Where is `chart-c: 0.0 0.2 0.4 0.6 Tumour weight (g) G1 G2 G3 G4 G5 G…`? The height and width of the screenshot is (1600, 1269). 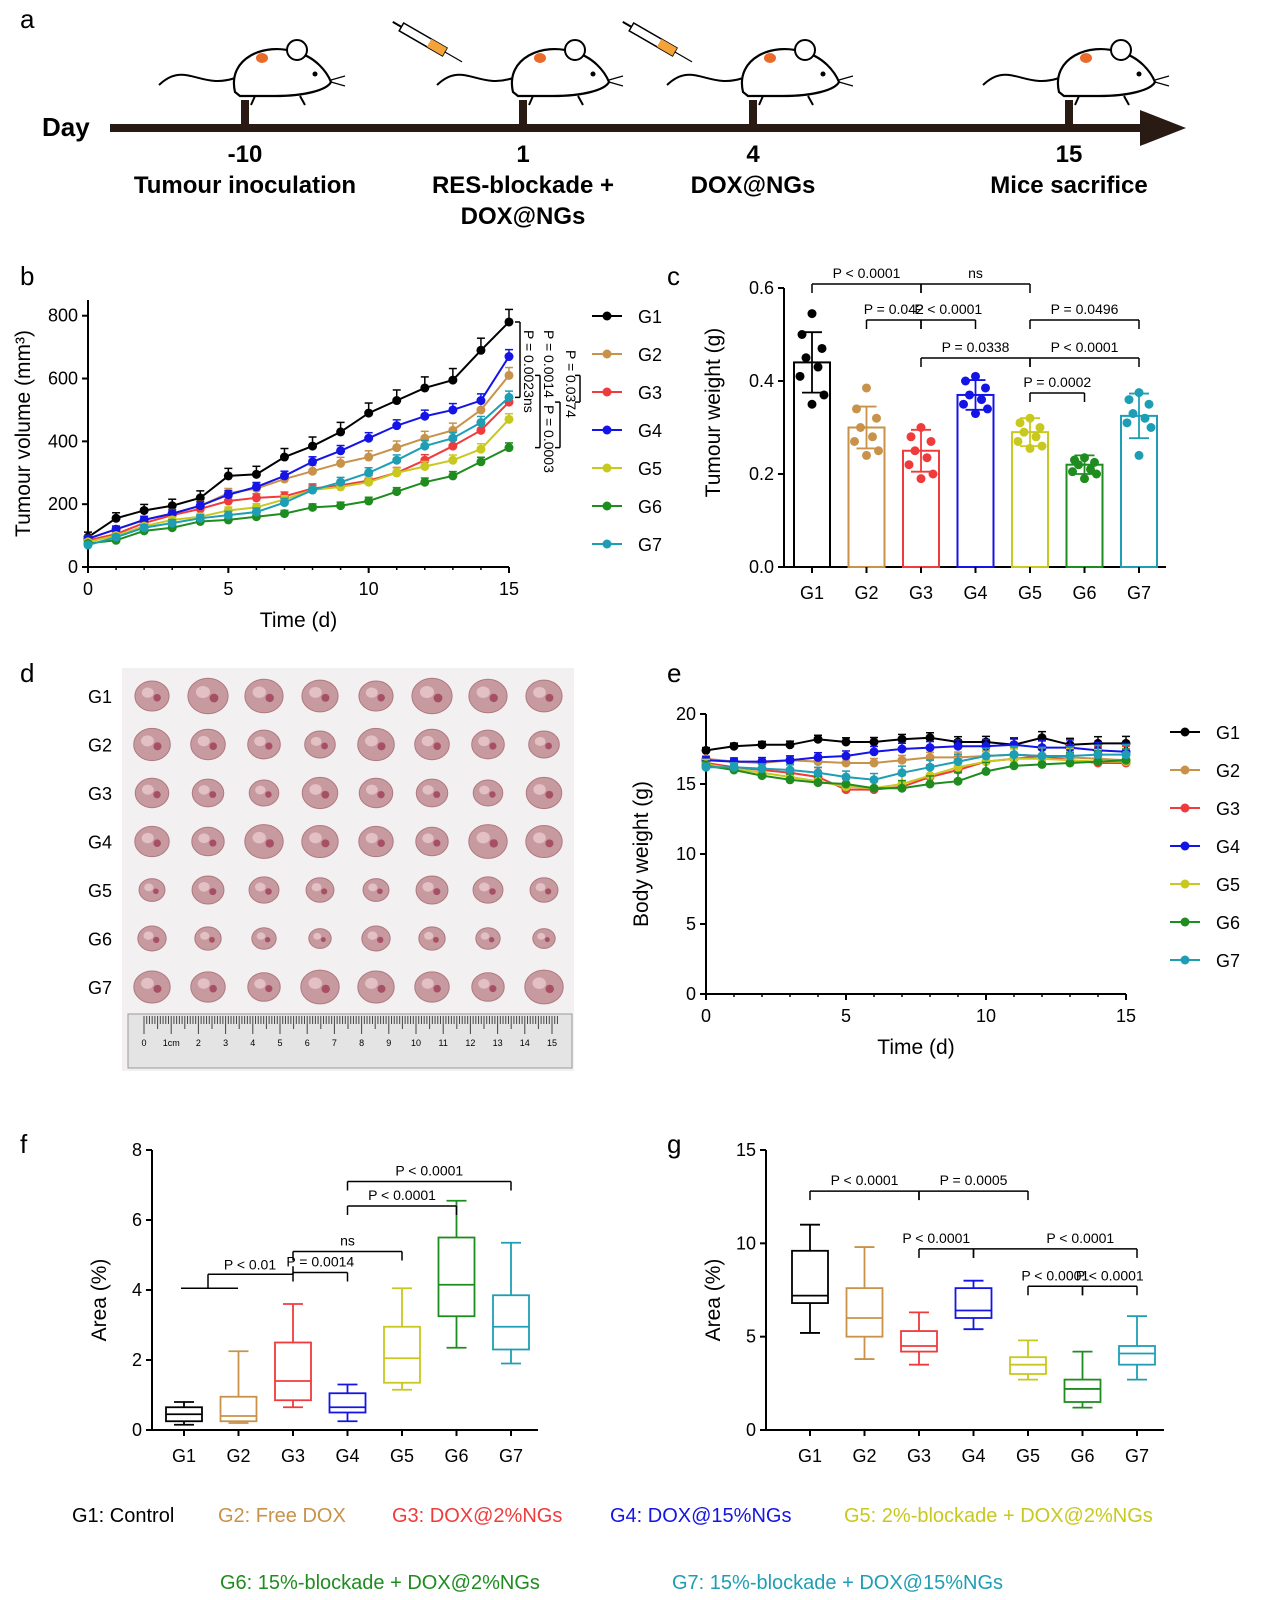 chart-c: 0.0 0.2 0.4 0.6 Tumour weight (g) G1 G2 G3 G4 G5 G… is located at coordinates (934, 434).